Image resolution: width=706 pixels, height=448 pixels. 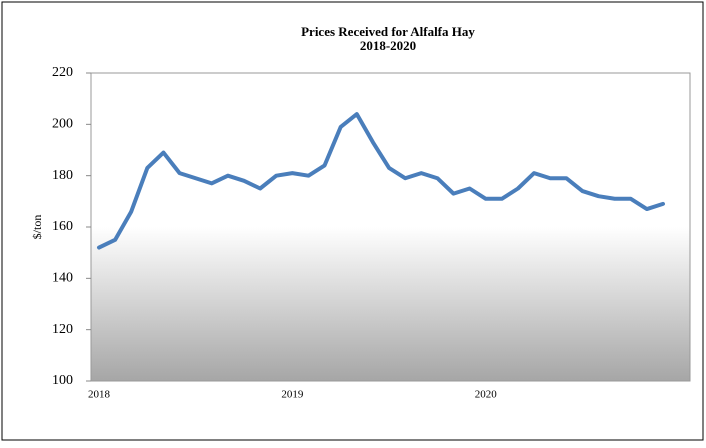 I want to click on y-tick-label: 160, so click(x=62, y=226).